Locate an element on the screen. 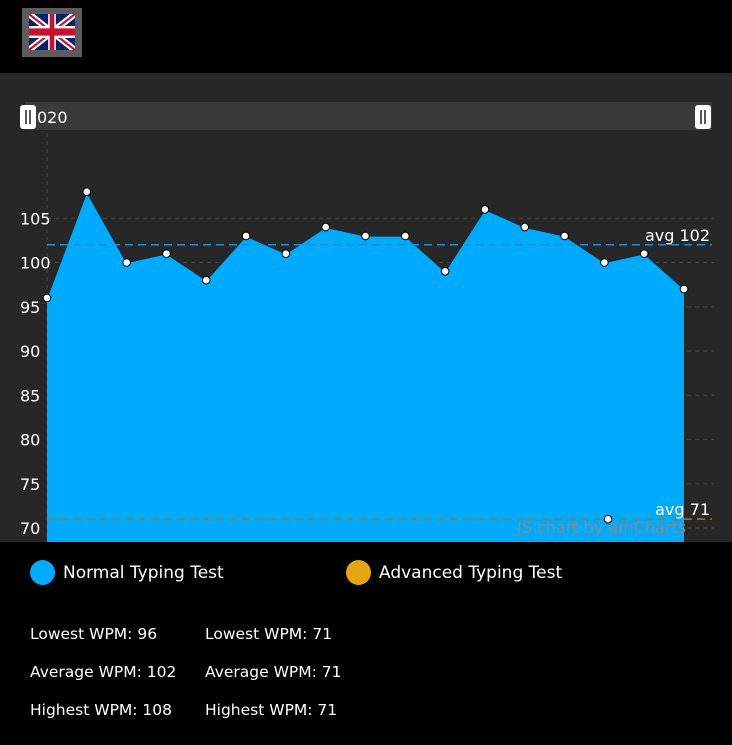  chart-watermark: JS chart by amCharts is located at coordinates (601, 527).